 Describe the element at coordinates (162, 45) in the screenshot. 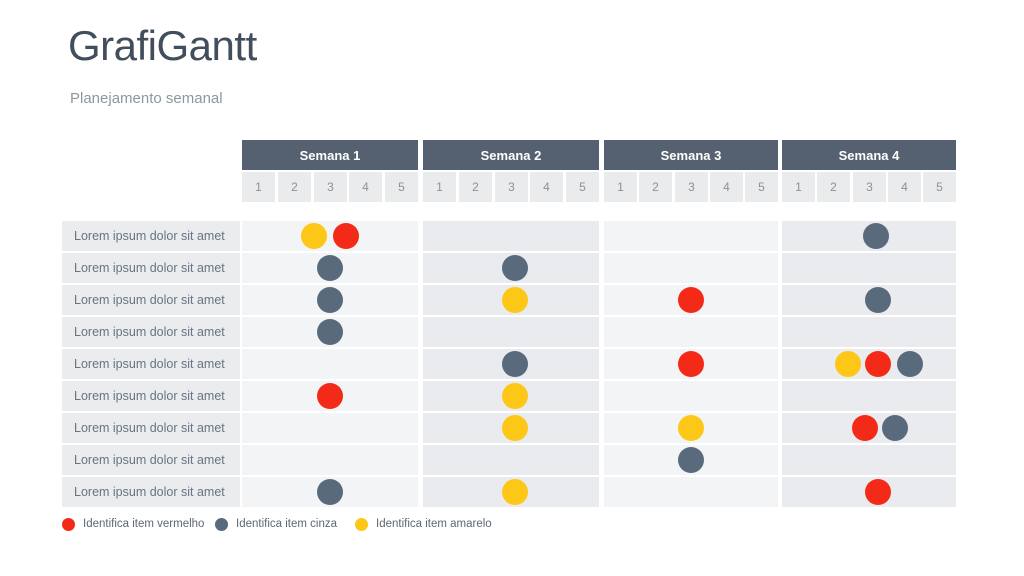

I see `page-title: GrafiGantt` at that location.